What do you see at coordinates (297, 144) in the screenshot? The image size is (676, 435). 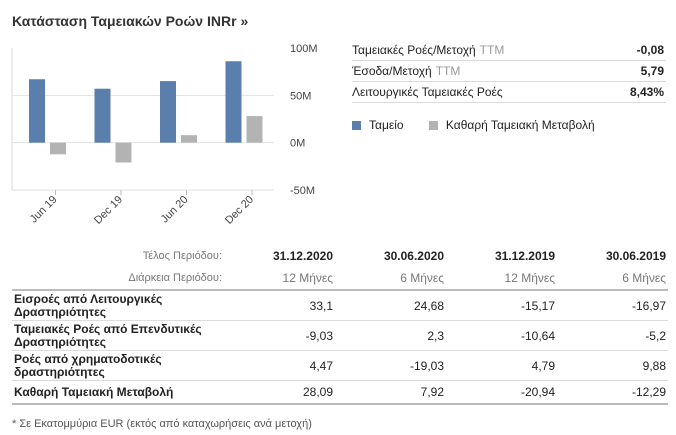 I see `y-tick-label: 0M` at bounding box center [297, 144].